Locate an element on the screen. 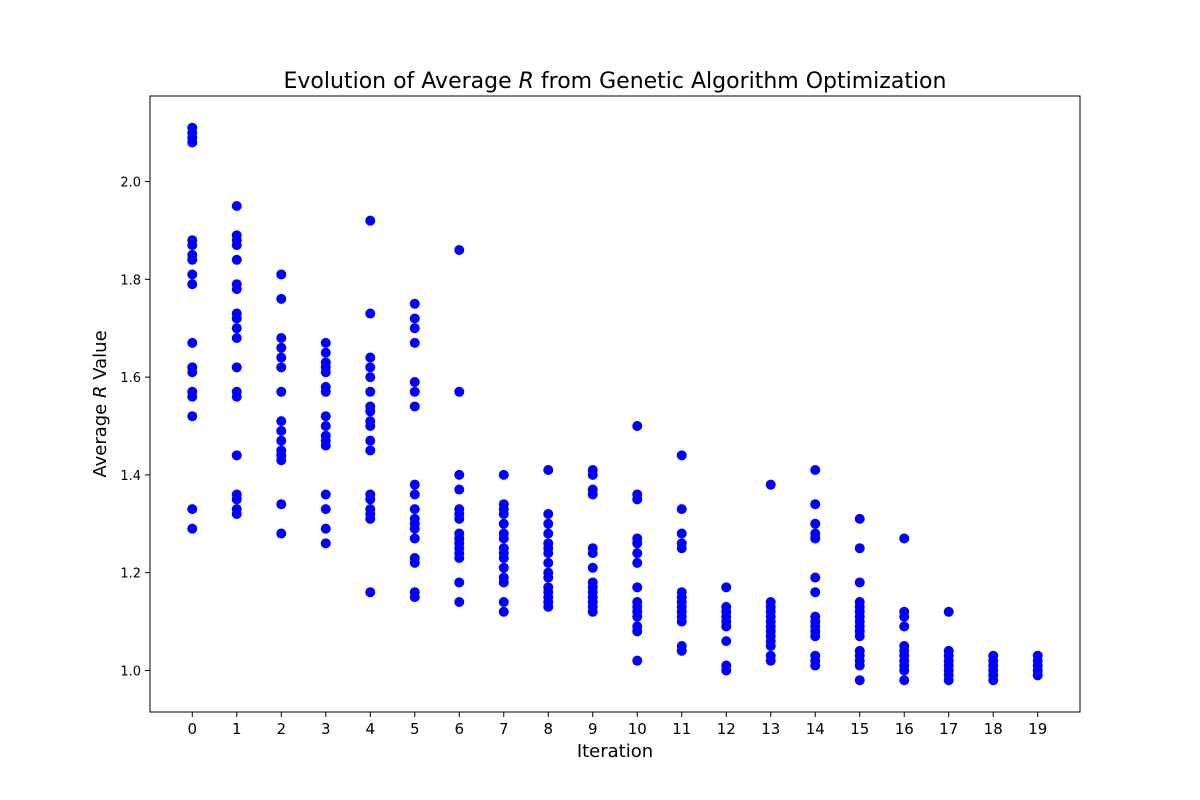  x-tick-label: 17 is located at coordinates (948, 729).